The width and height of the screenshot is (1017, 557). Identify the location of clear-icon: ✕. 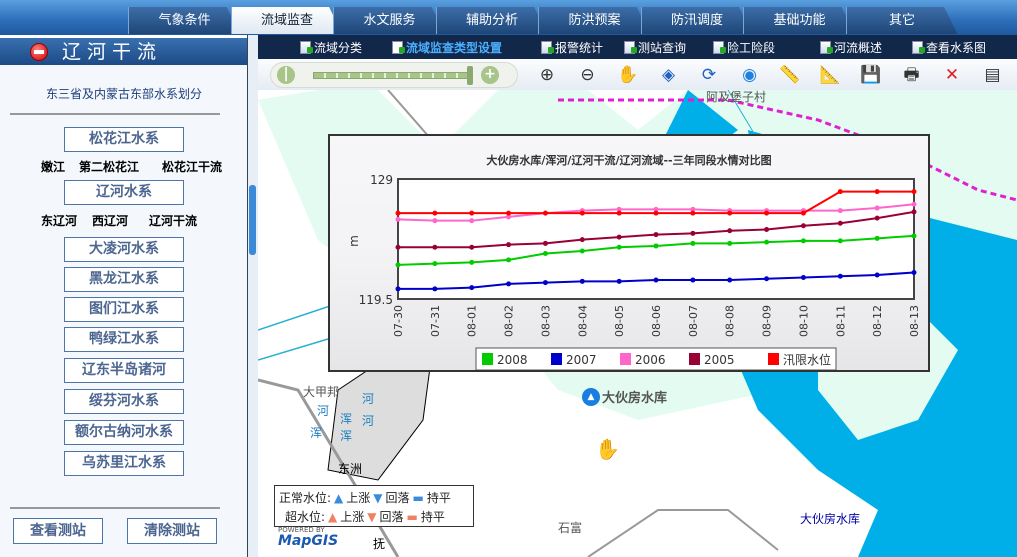
(952, 75).